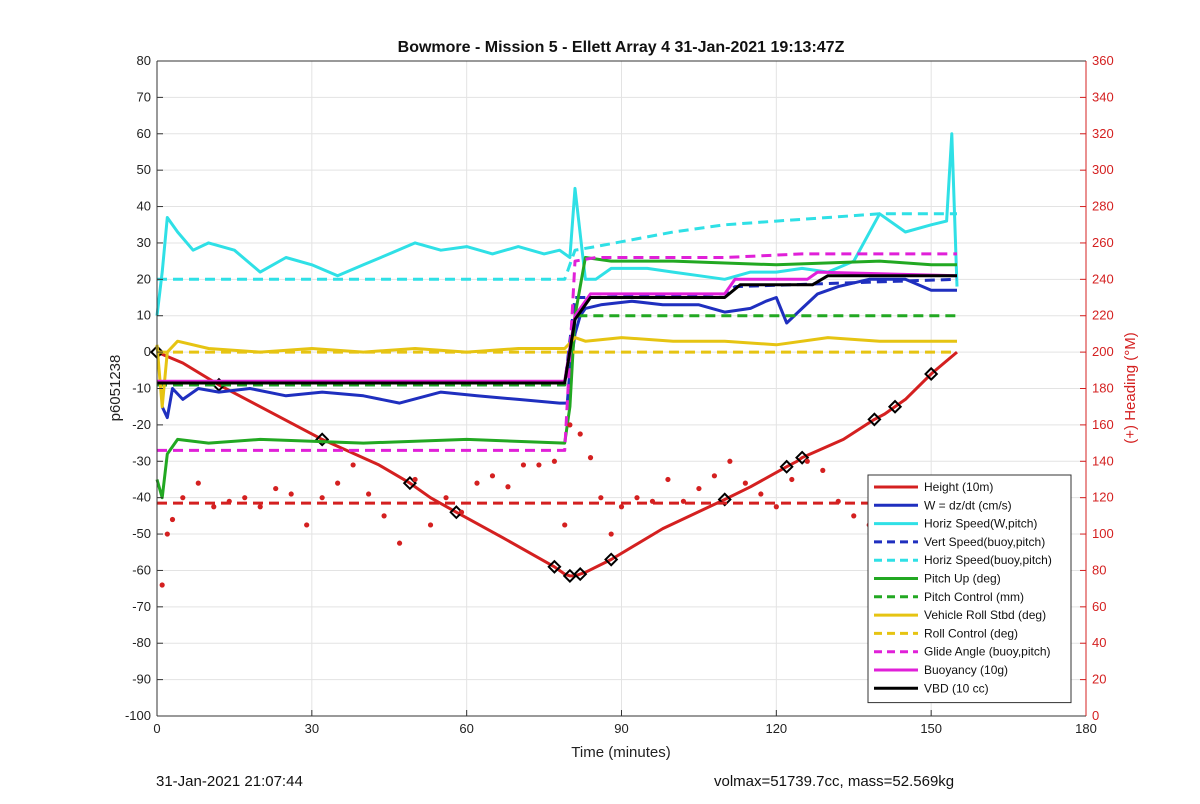 The image size is (1200, 804). Describe the element at coordinates (1099, 569) in the screenshot. I see `right-tick-label: 80` at that location.